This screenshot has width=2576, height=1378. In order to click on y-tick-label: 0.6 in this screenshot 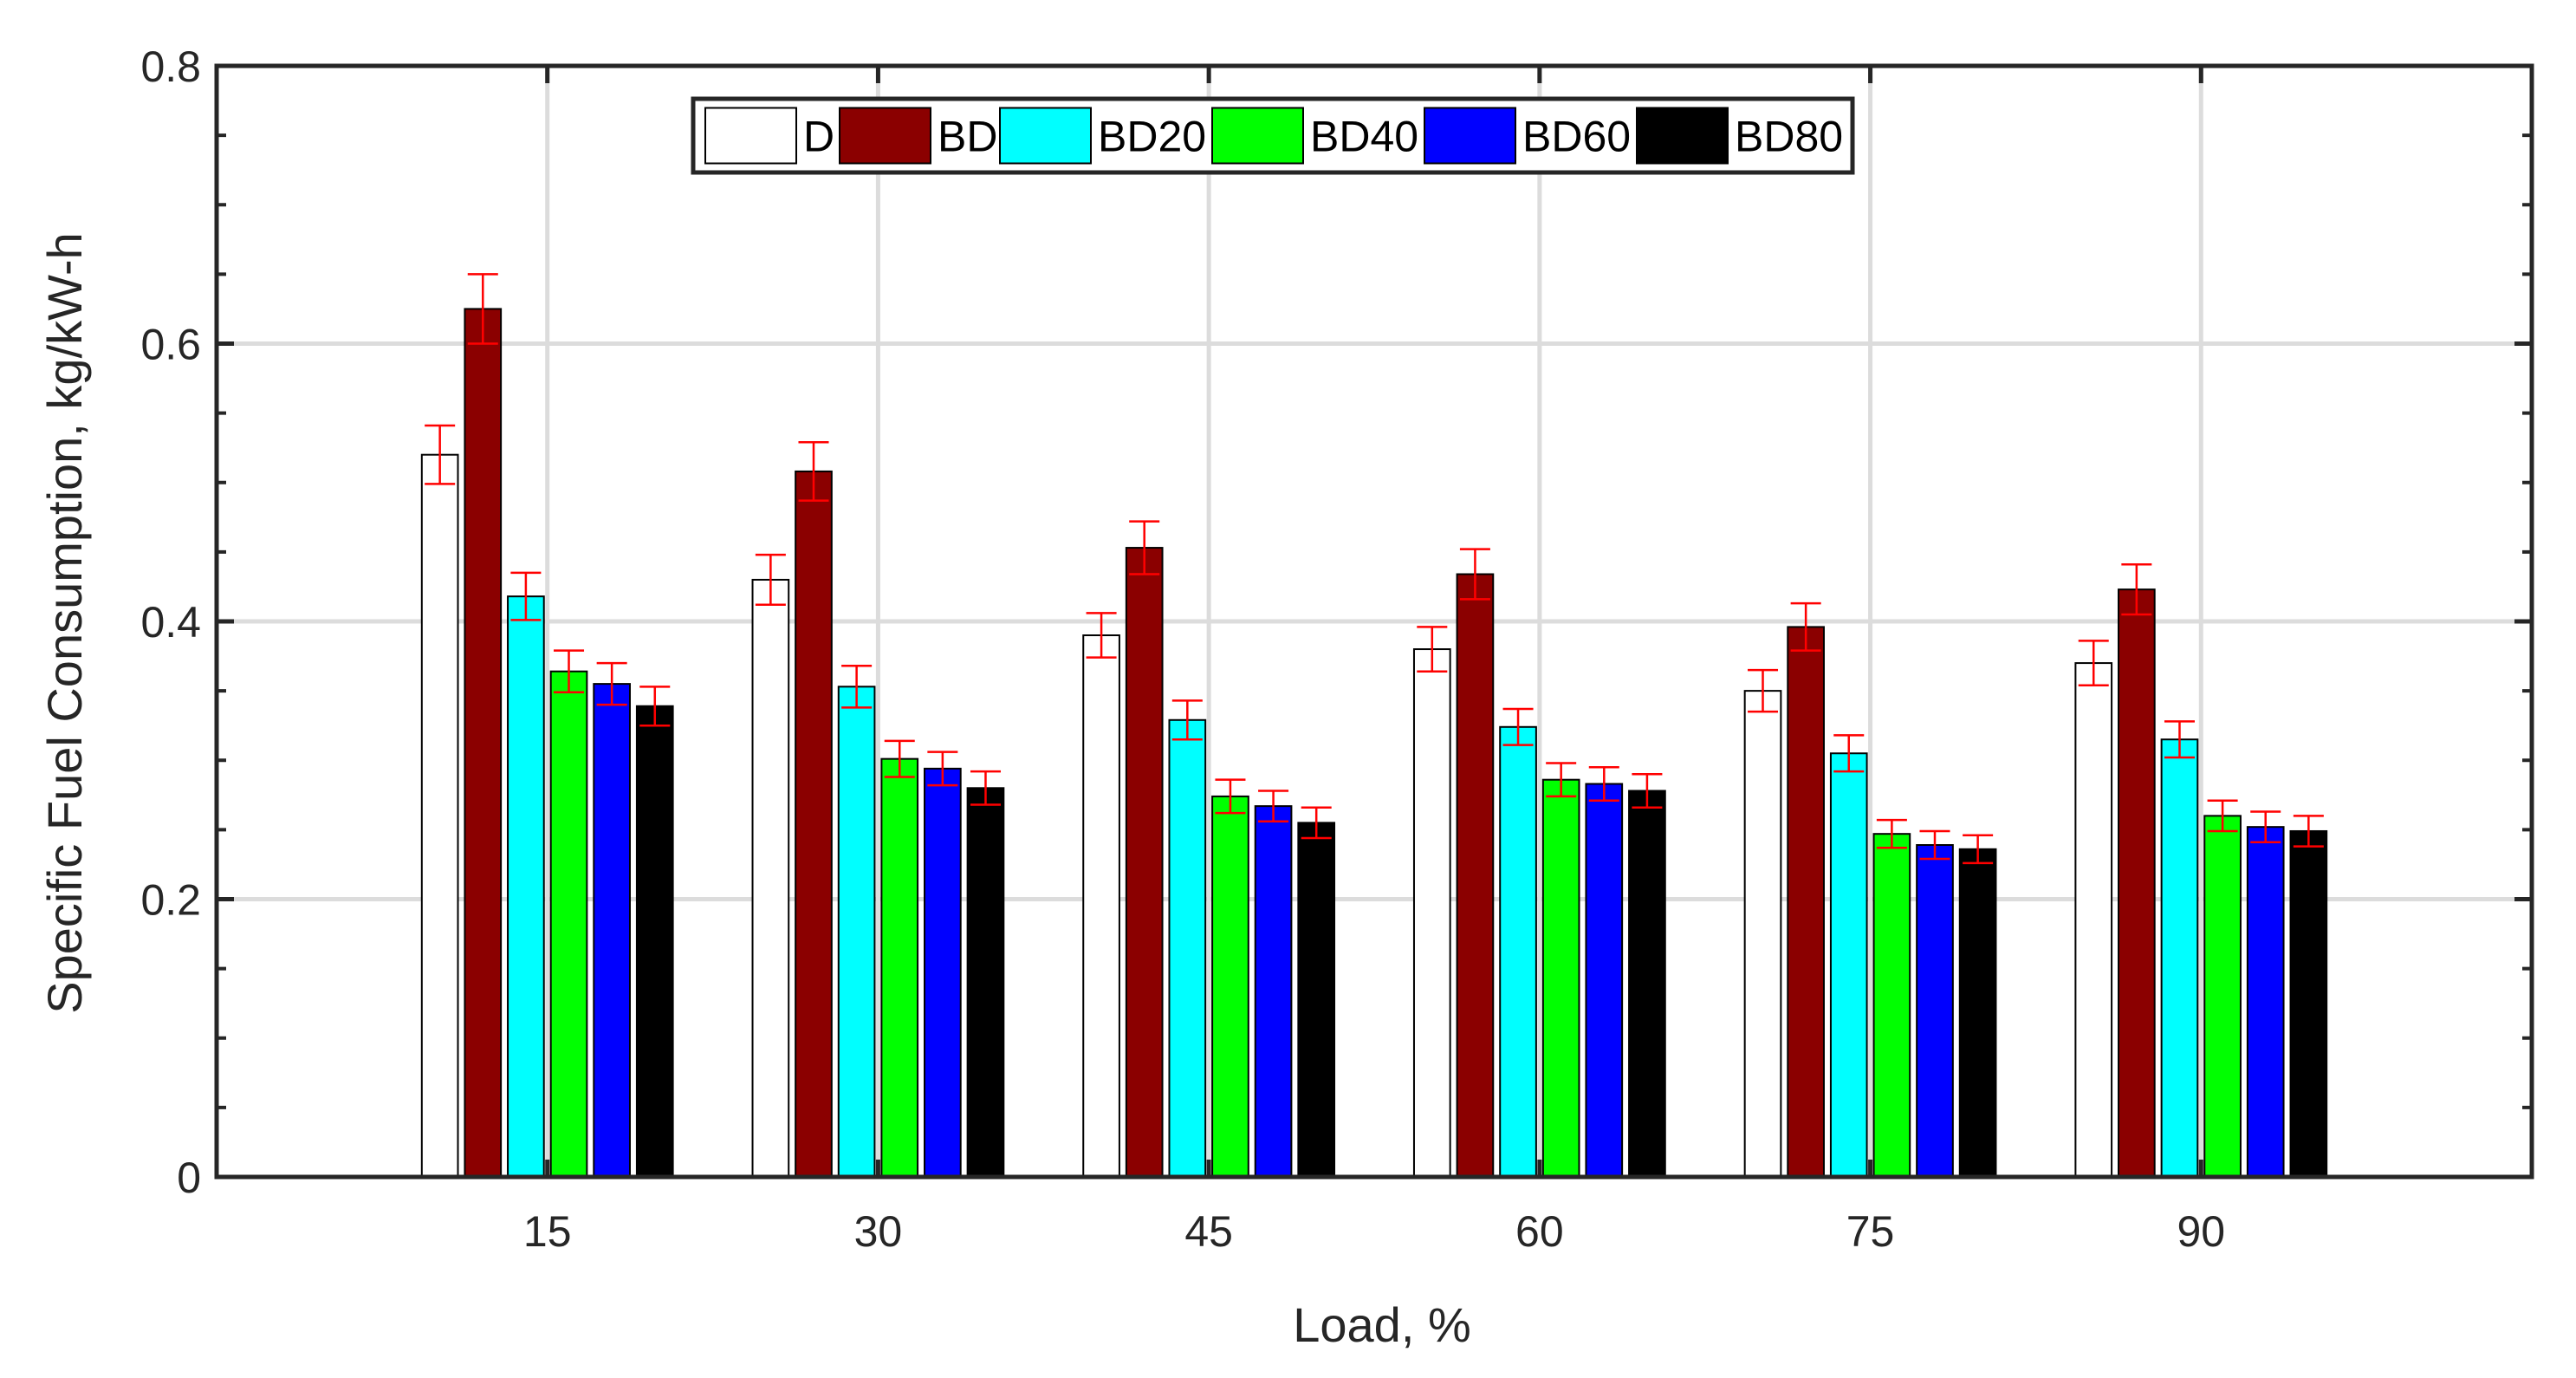, I will do `click(170, 345)`.